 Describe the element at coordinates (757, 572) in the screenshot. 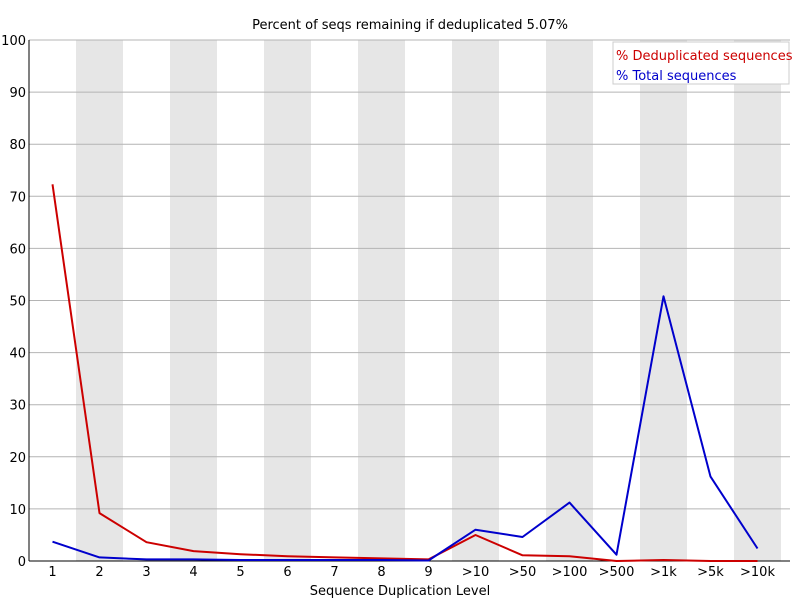

I see `x-tick-label: >10k` at that location.